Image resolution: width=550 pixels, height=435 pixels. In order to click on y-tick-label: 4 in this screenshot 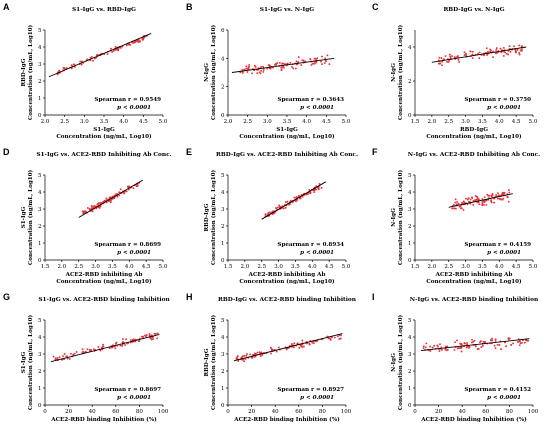, I will do `click(40, 48)`.